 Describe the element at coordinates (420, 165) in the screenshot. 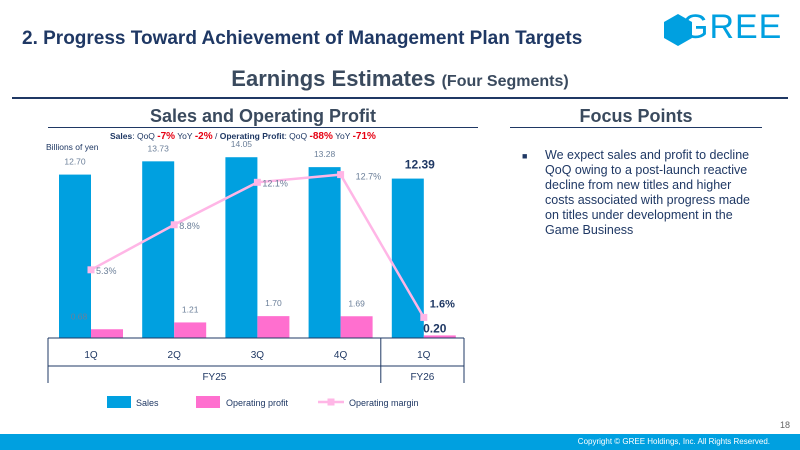

I see `sales-data-label: 12.39` at that location.